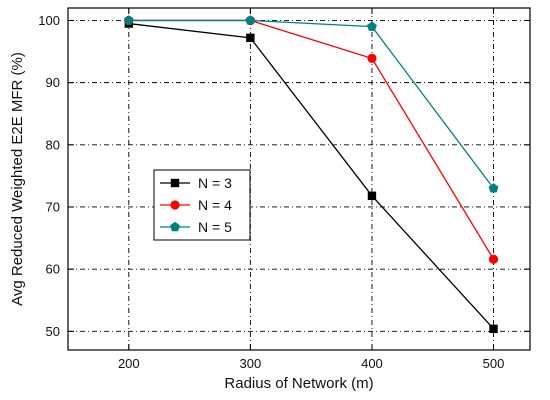 The height and width of the screenshot is (400, 550). I want to click on y-axis-label: Avg Reduced Weighted E2E MFR (%), so click(17, 179).